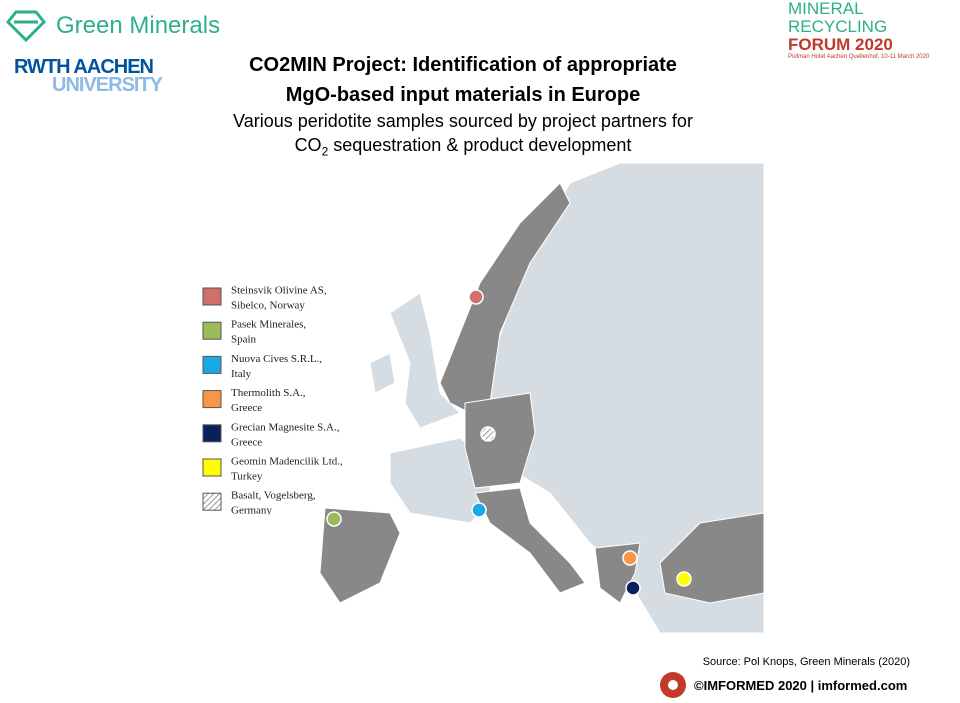 The height and width of the screenshot is (703, 960). What do you see at coordinates (287, 462) in the screenshot?
I see `legend-label: Geomin Madencilik Ltd.,` at bounding box center [287, 462].